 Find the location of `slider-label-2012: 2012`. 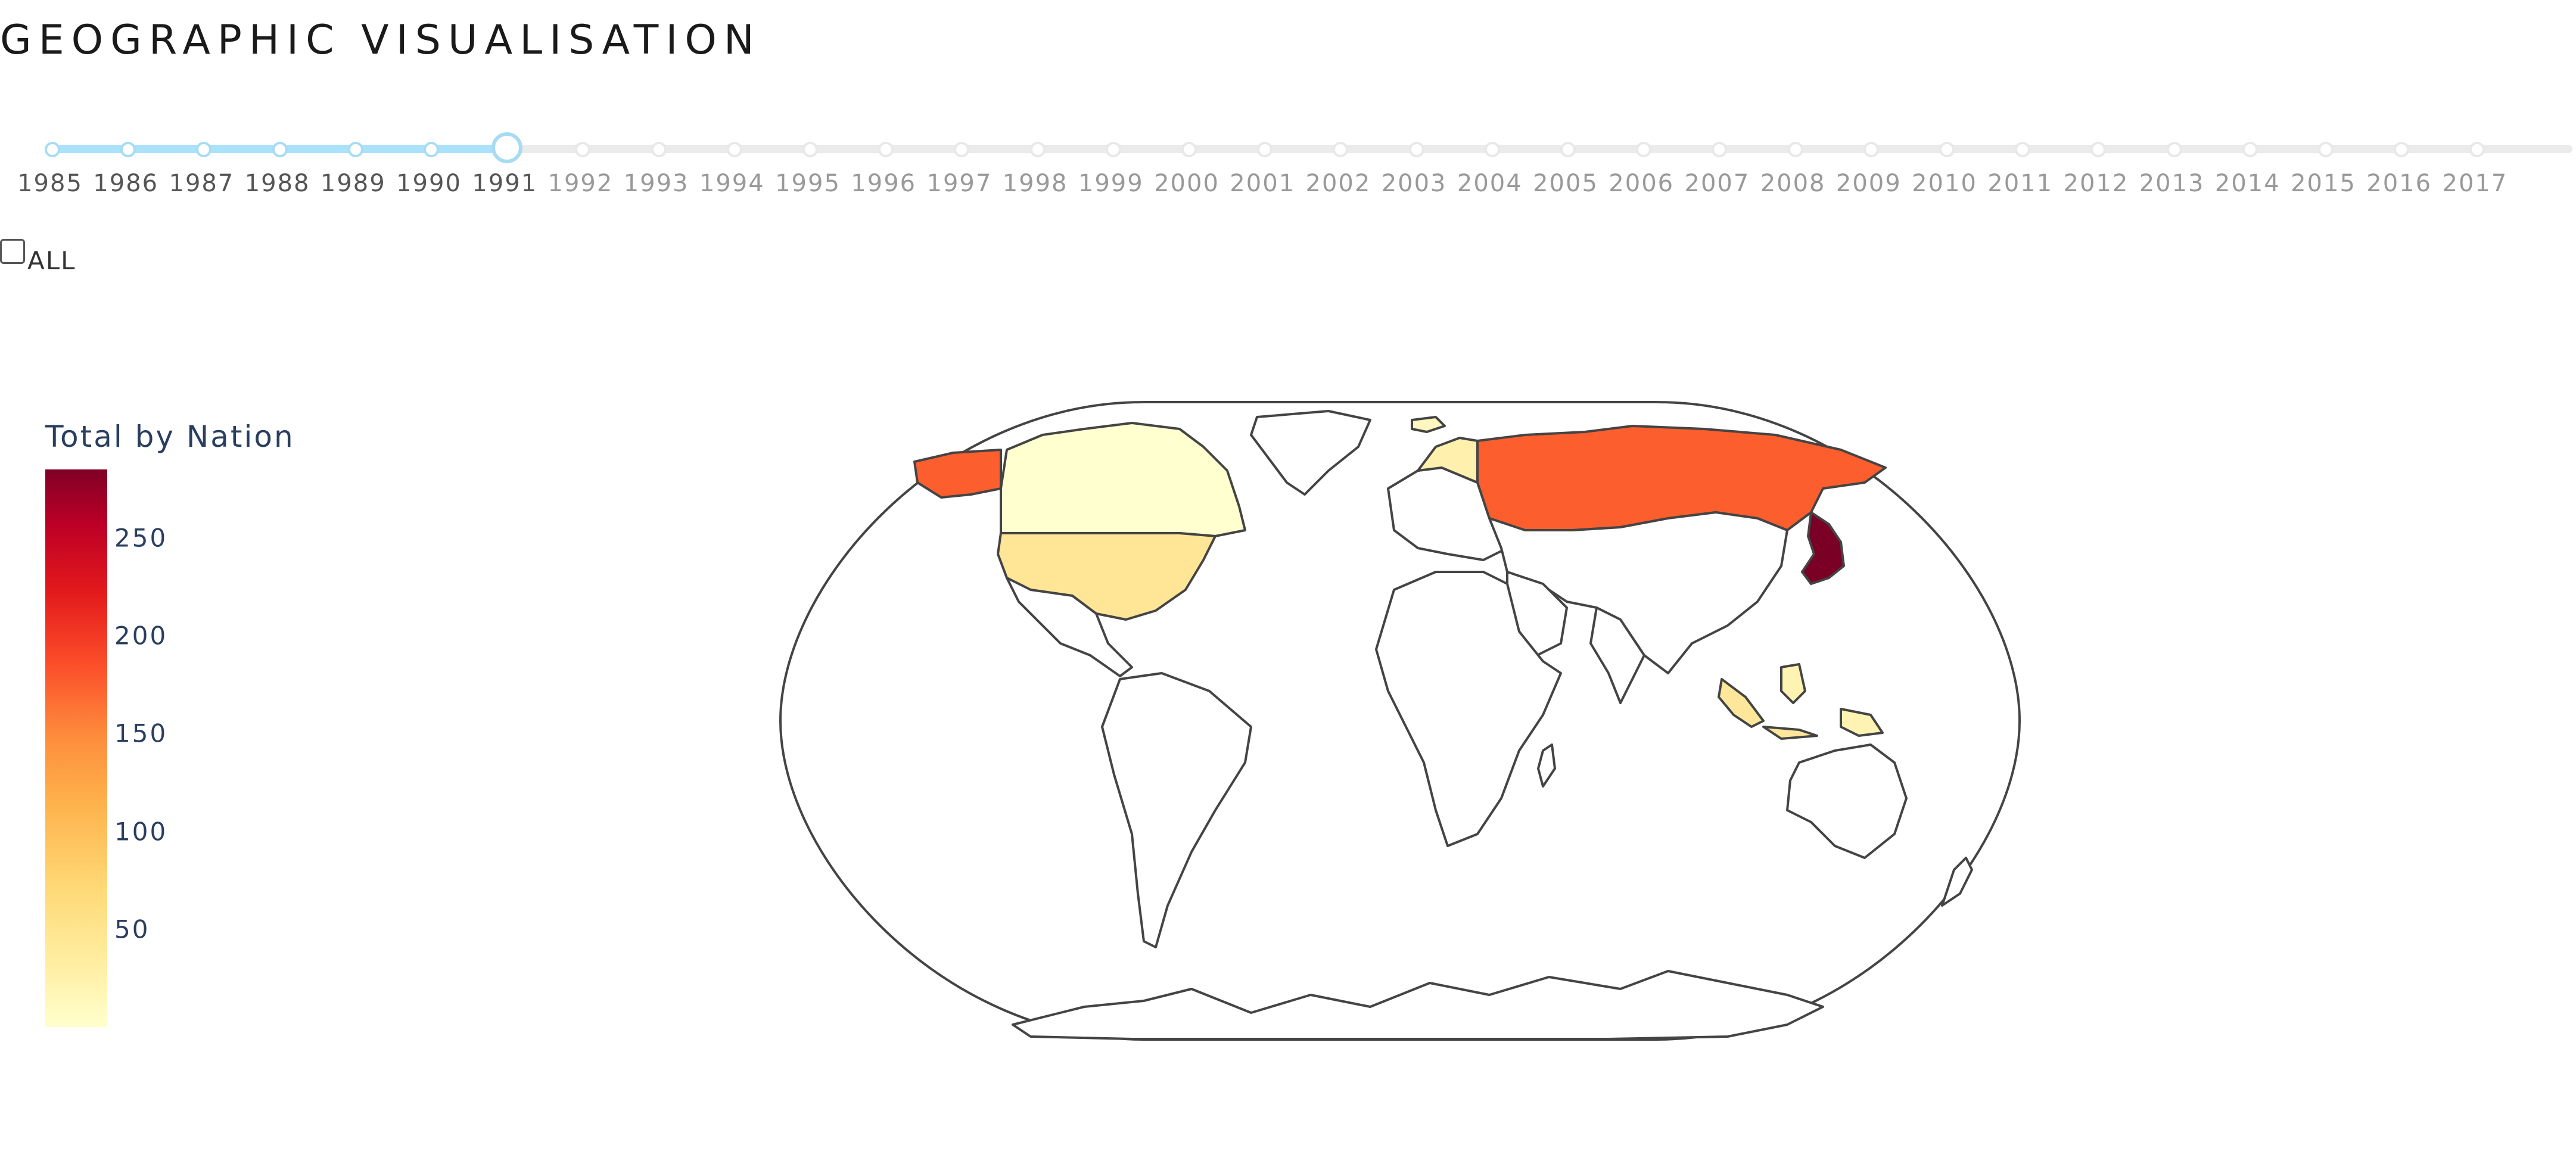

slider-label-2012: 2012 is located at coordinates (2096, 183).